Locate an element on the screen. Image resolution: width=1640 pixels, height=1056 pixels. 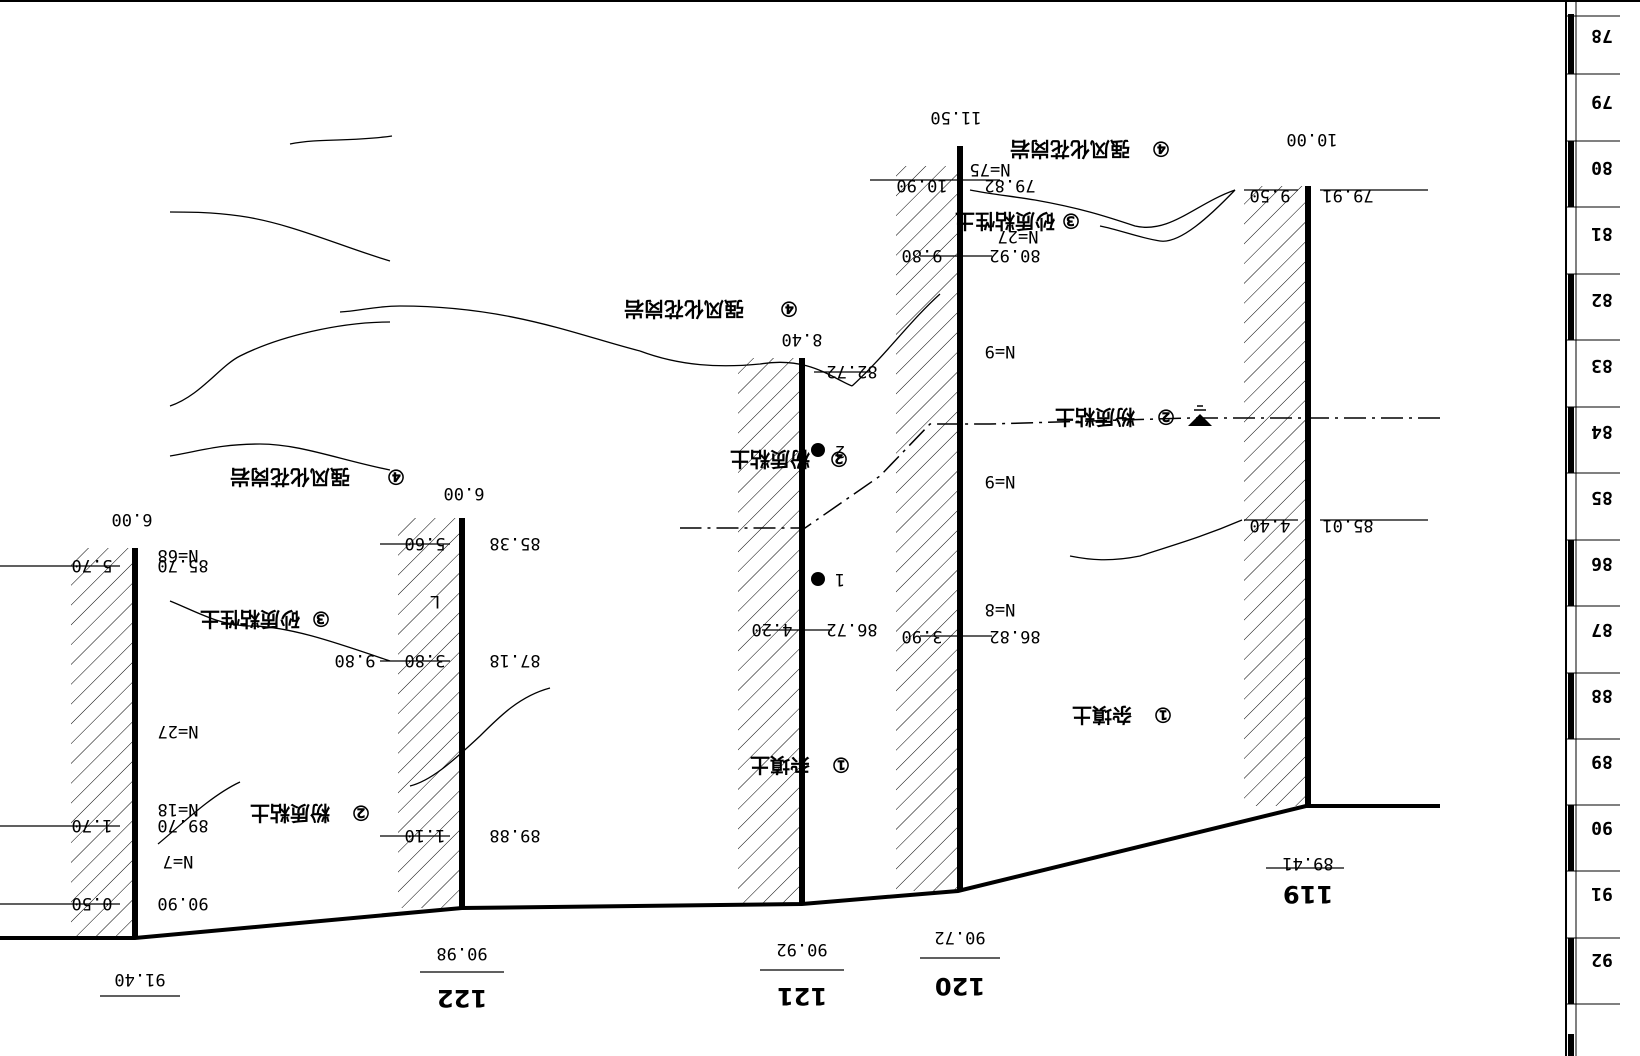
elevation-label: 79.91 is located at coordinates (1347, 195).